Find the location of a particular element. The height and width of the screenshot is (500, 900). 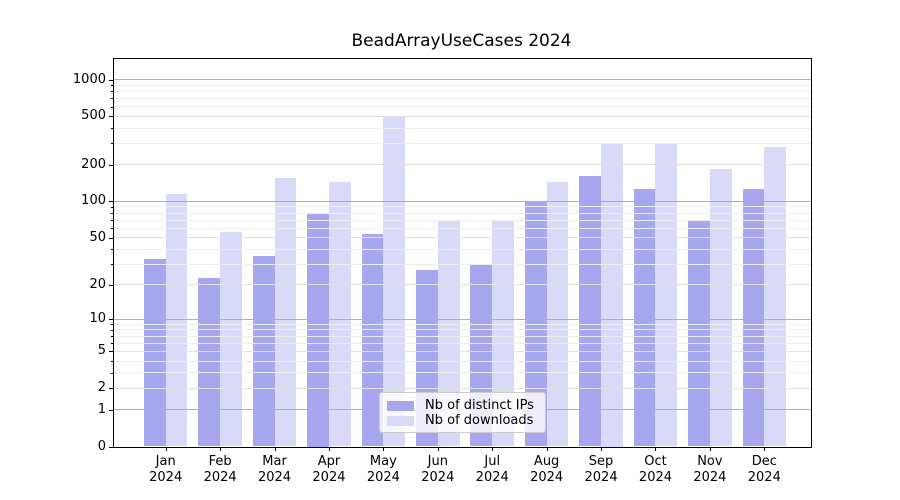

bar-nb-of-downloads-sep-2024 is located at coordinates (612, 294).